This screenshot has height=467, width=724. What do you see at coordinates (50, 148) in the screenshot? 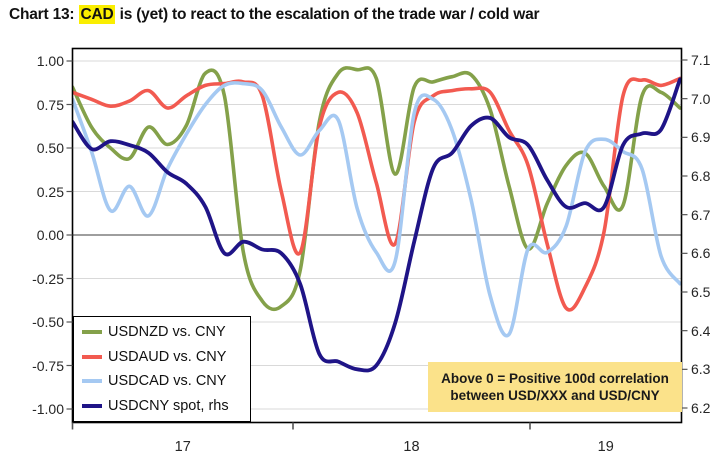
I see `left-axis-tick-label: 0.50` at bounding box center [50, 148].